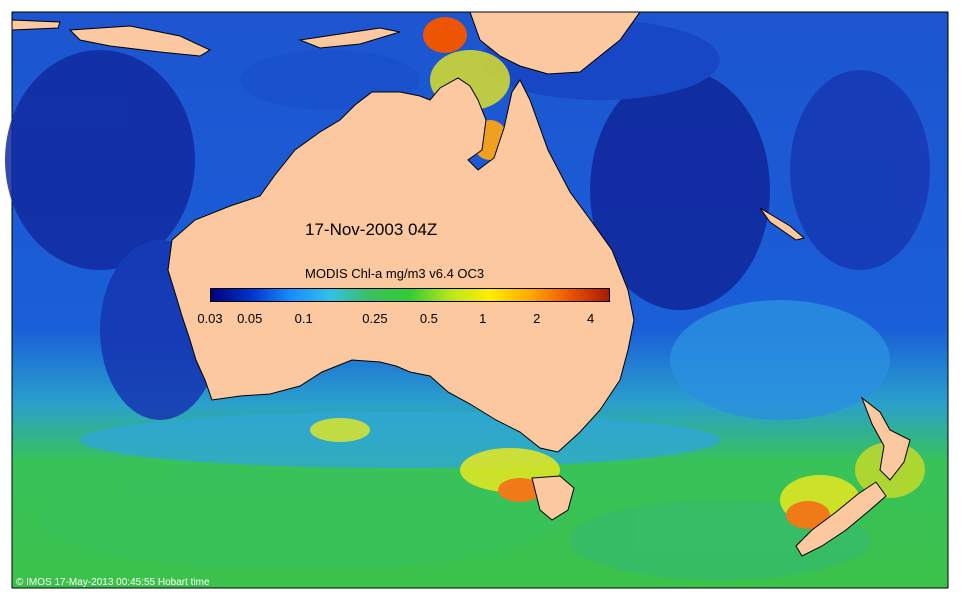 Image resolution: width=970 pixels, height=600 pixels. What do you see at coordinates (553, 498) in the screenshot?
I see `tasmania` at bounding box center [553, 498].